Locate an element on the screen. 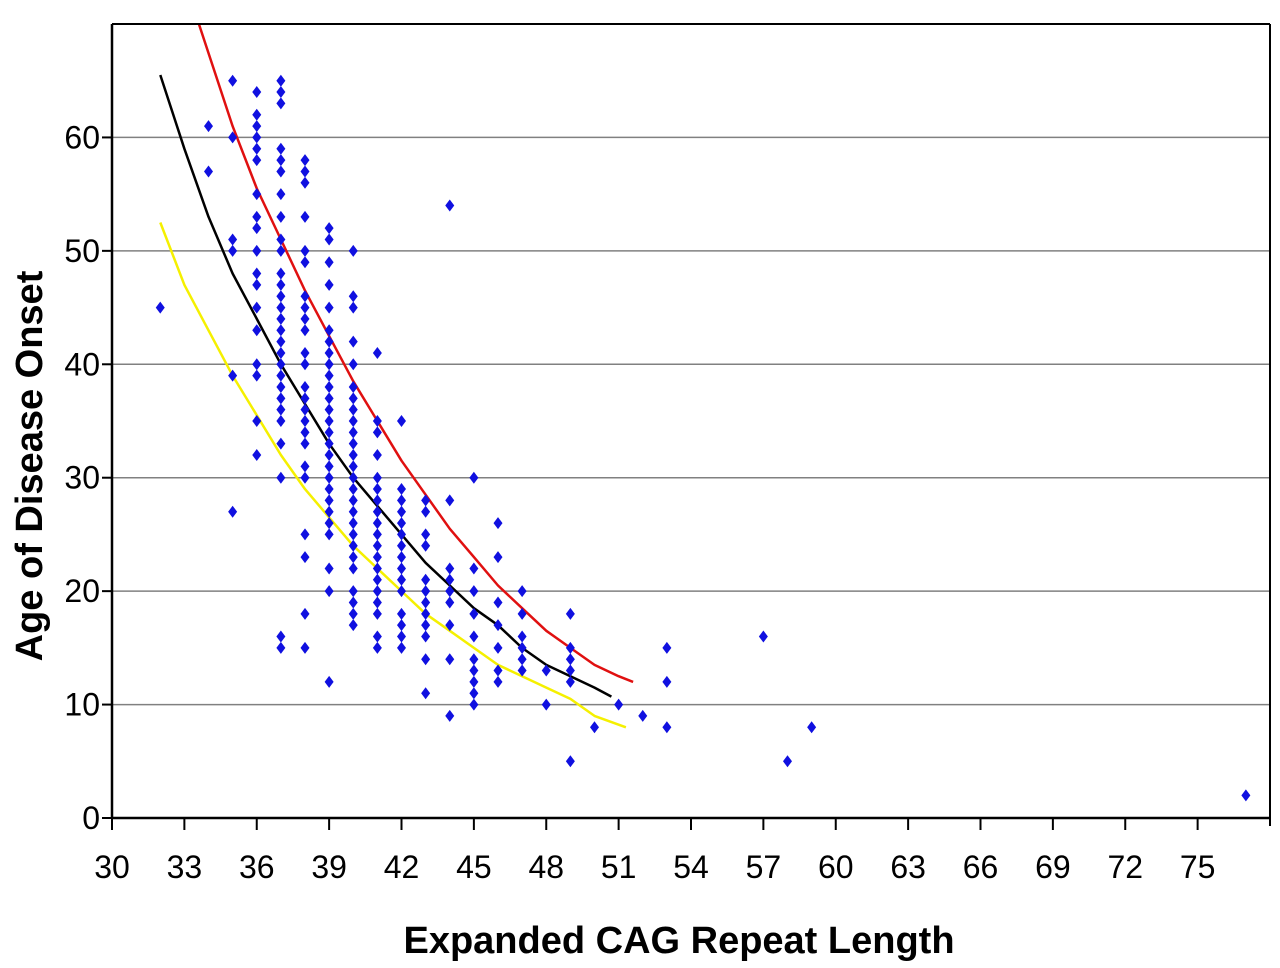 The height and width of the screenshot is (968, 1280). x-tick-label: 45 is located at coordinates (474, 867).